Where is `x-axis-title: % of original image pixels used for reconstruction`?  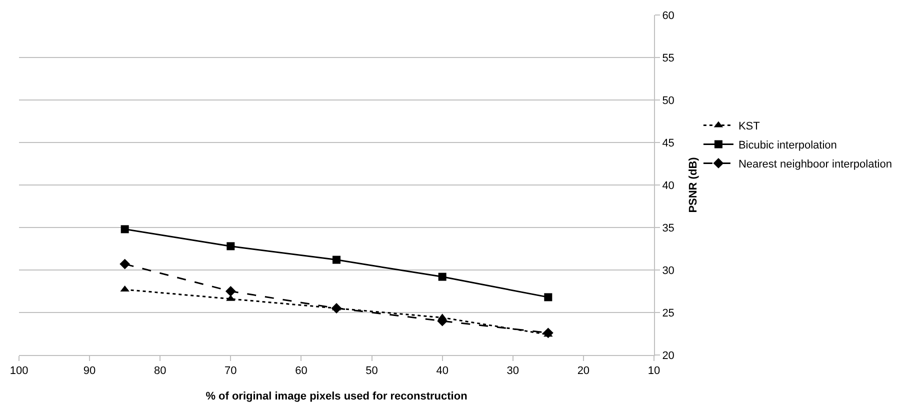 x-axis-title: % of original image pixels used for reconstruction is located at coordinates (337, 396).